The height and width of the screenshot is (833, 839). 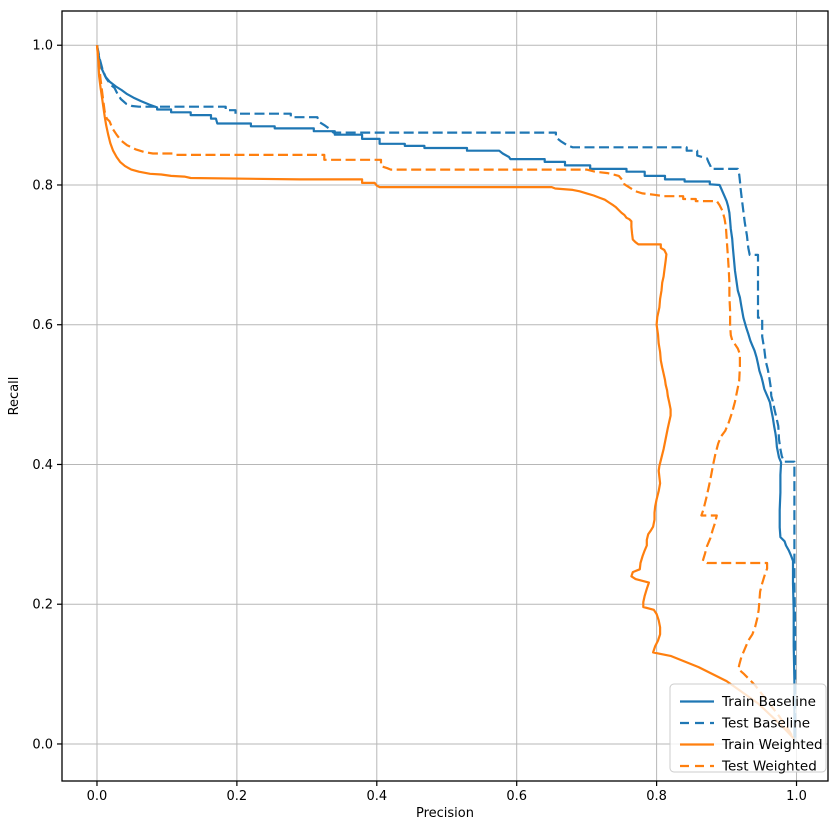 What do you see at coordinates (765, 724) in the screenshot?
I see `legend-label-test-baseline: Test Baseline` at bounding box center [765, 724].